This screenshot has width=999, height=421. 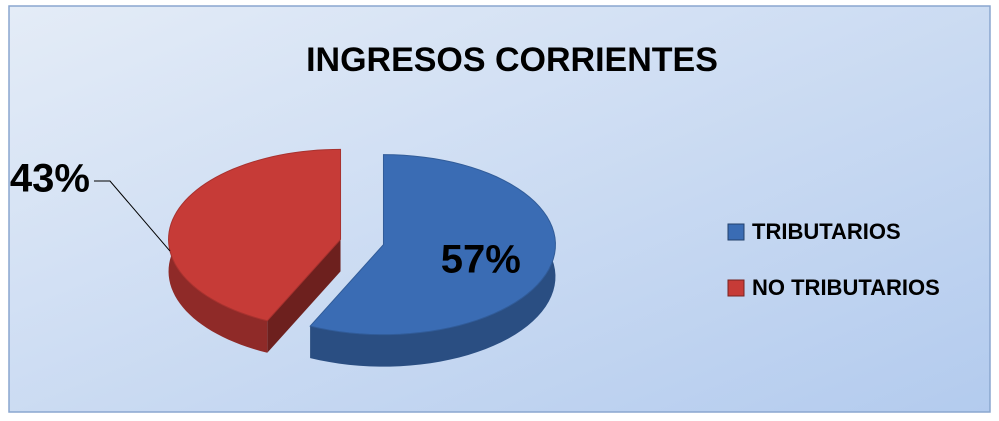 What do you see at coordinates (304, 296) in the screenshot?
I see `slice-edge-wall` at bounding box center [304, 296].